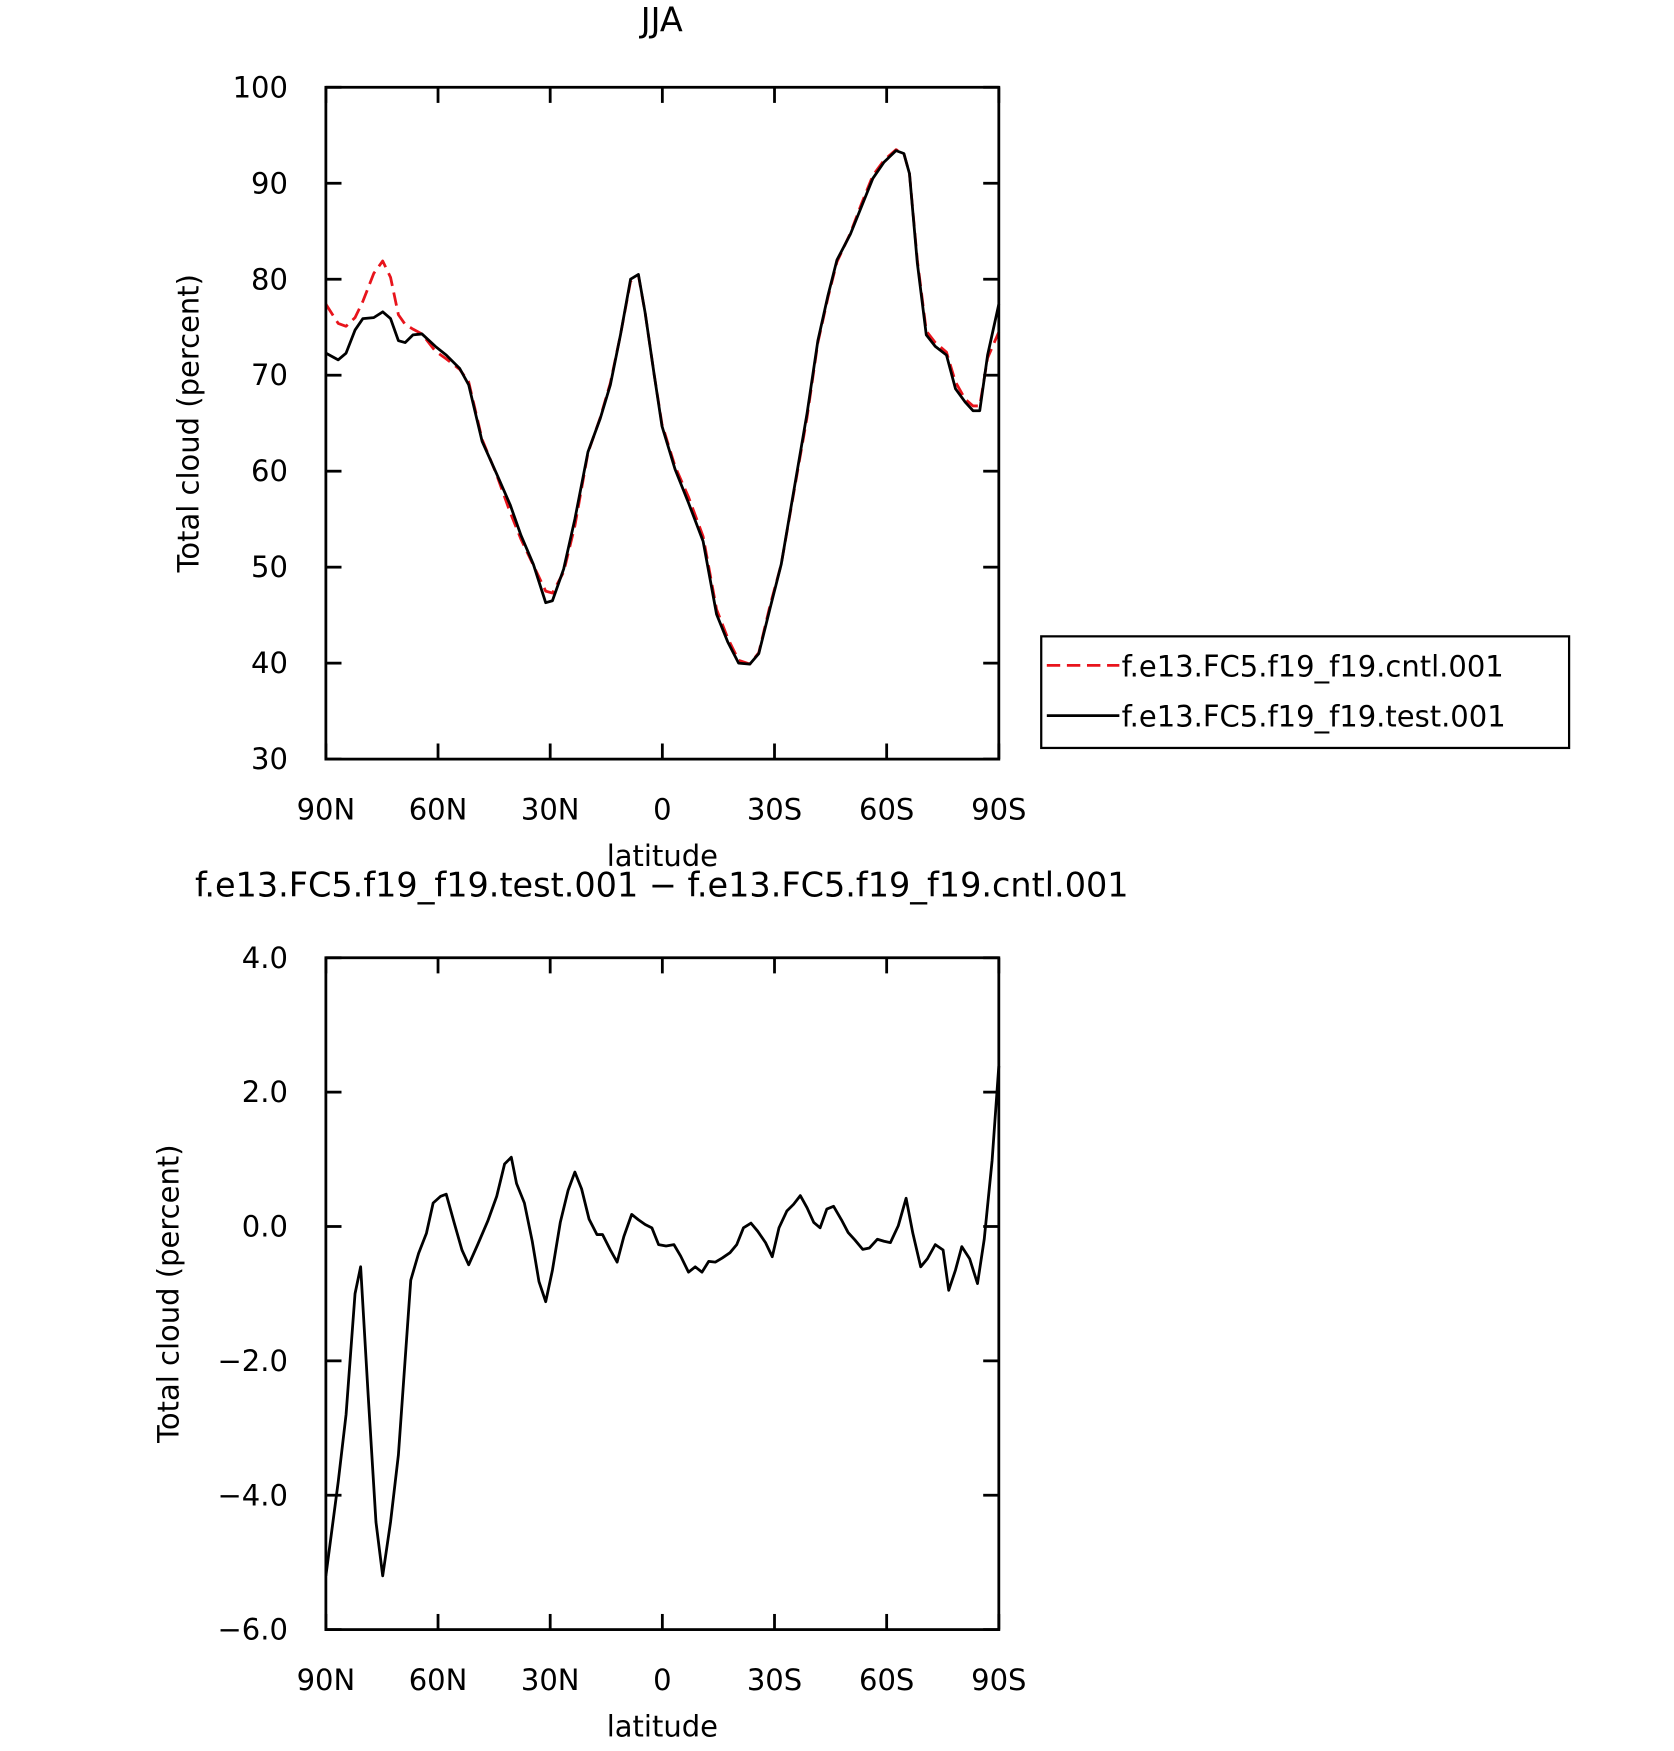 Image resolution: width=1674 pixels, height=1751 pixels. Describe the element at coordinates (253, 1495) in the screenshot. I see `y-tick-label: −4.0` at that location.